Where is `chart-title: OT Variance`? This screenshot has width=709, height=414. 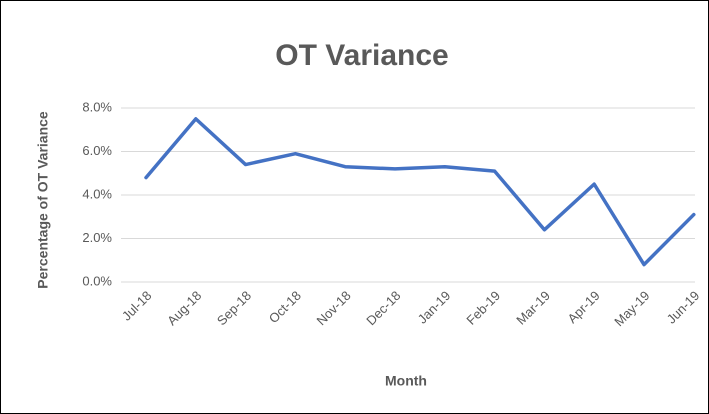 chart-title: OT Variance is located at coordinates (361, 55).